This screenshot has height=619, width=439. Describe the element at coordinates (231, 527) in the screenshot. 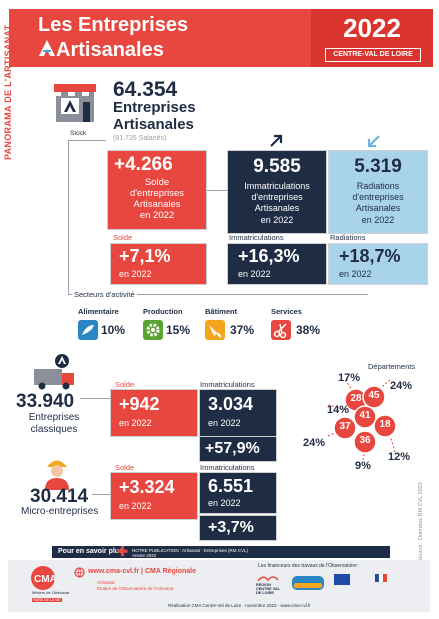

I see `micro-pct-value: +3,7%` at that location.